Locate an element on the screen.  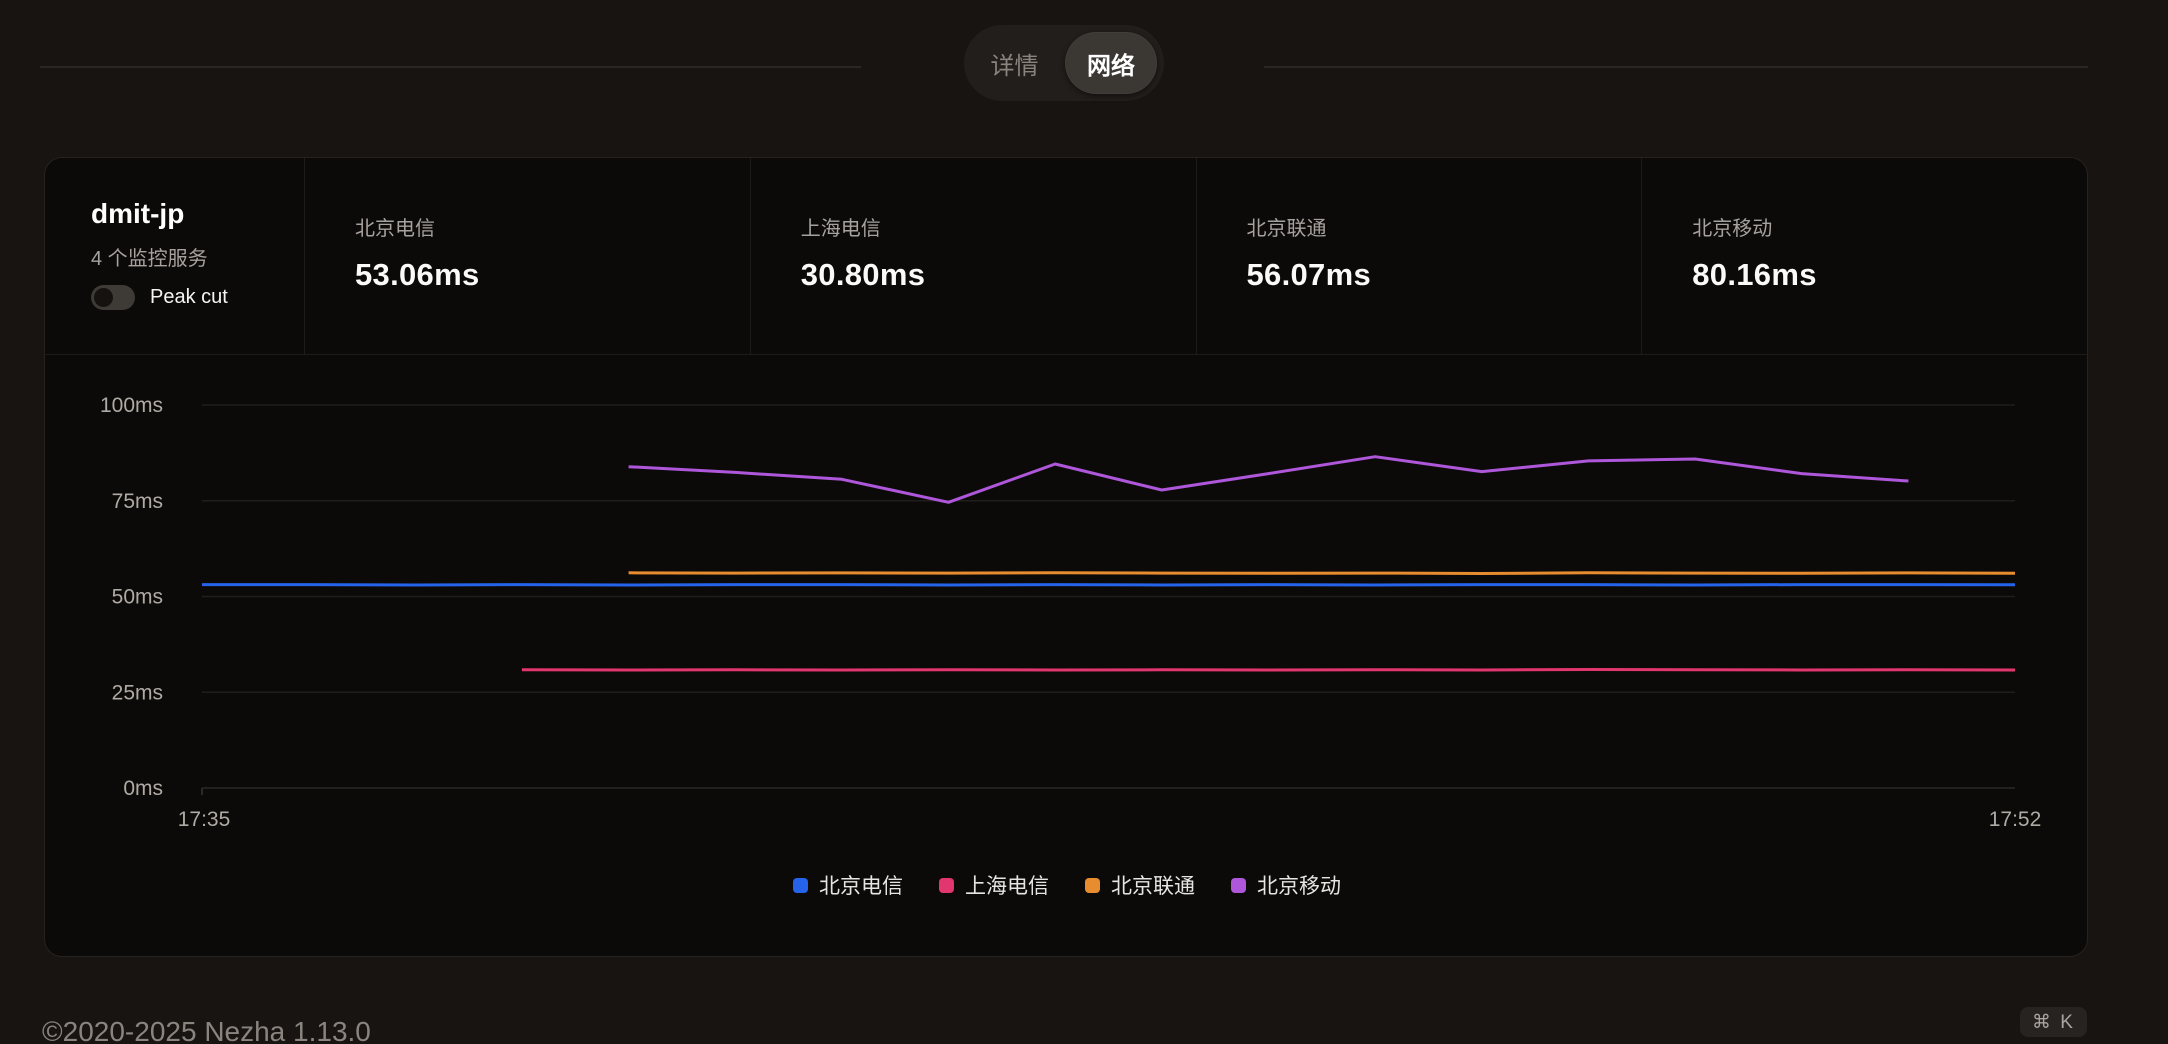
metric-value: 53.06ms is located at coordinates (417, 274).